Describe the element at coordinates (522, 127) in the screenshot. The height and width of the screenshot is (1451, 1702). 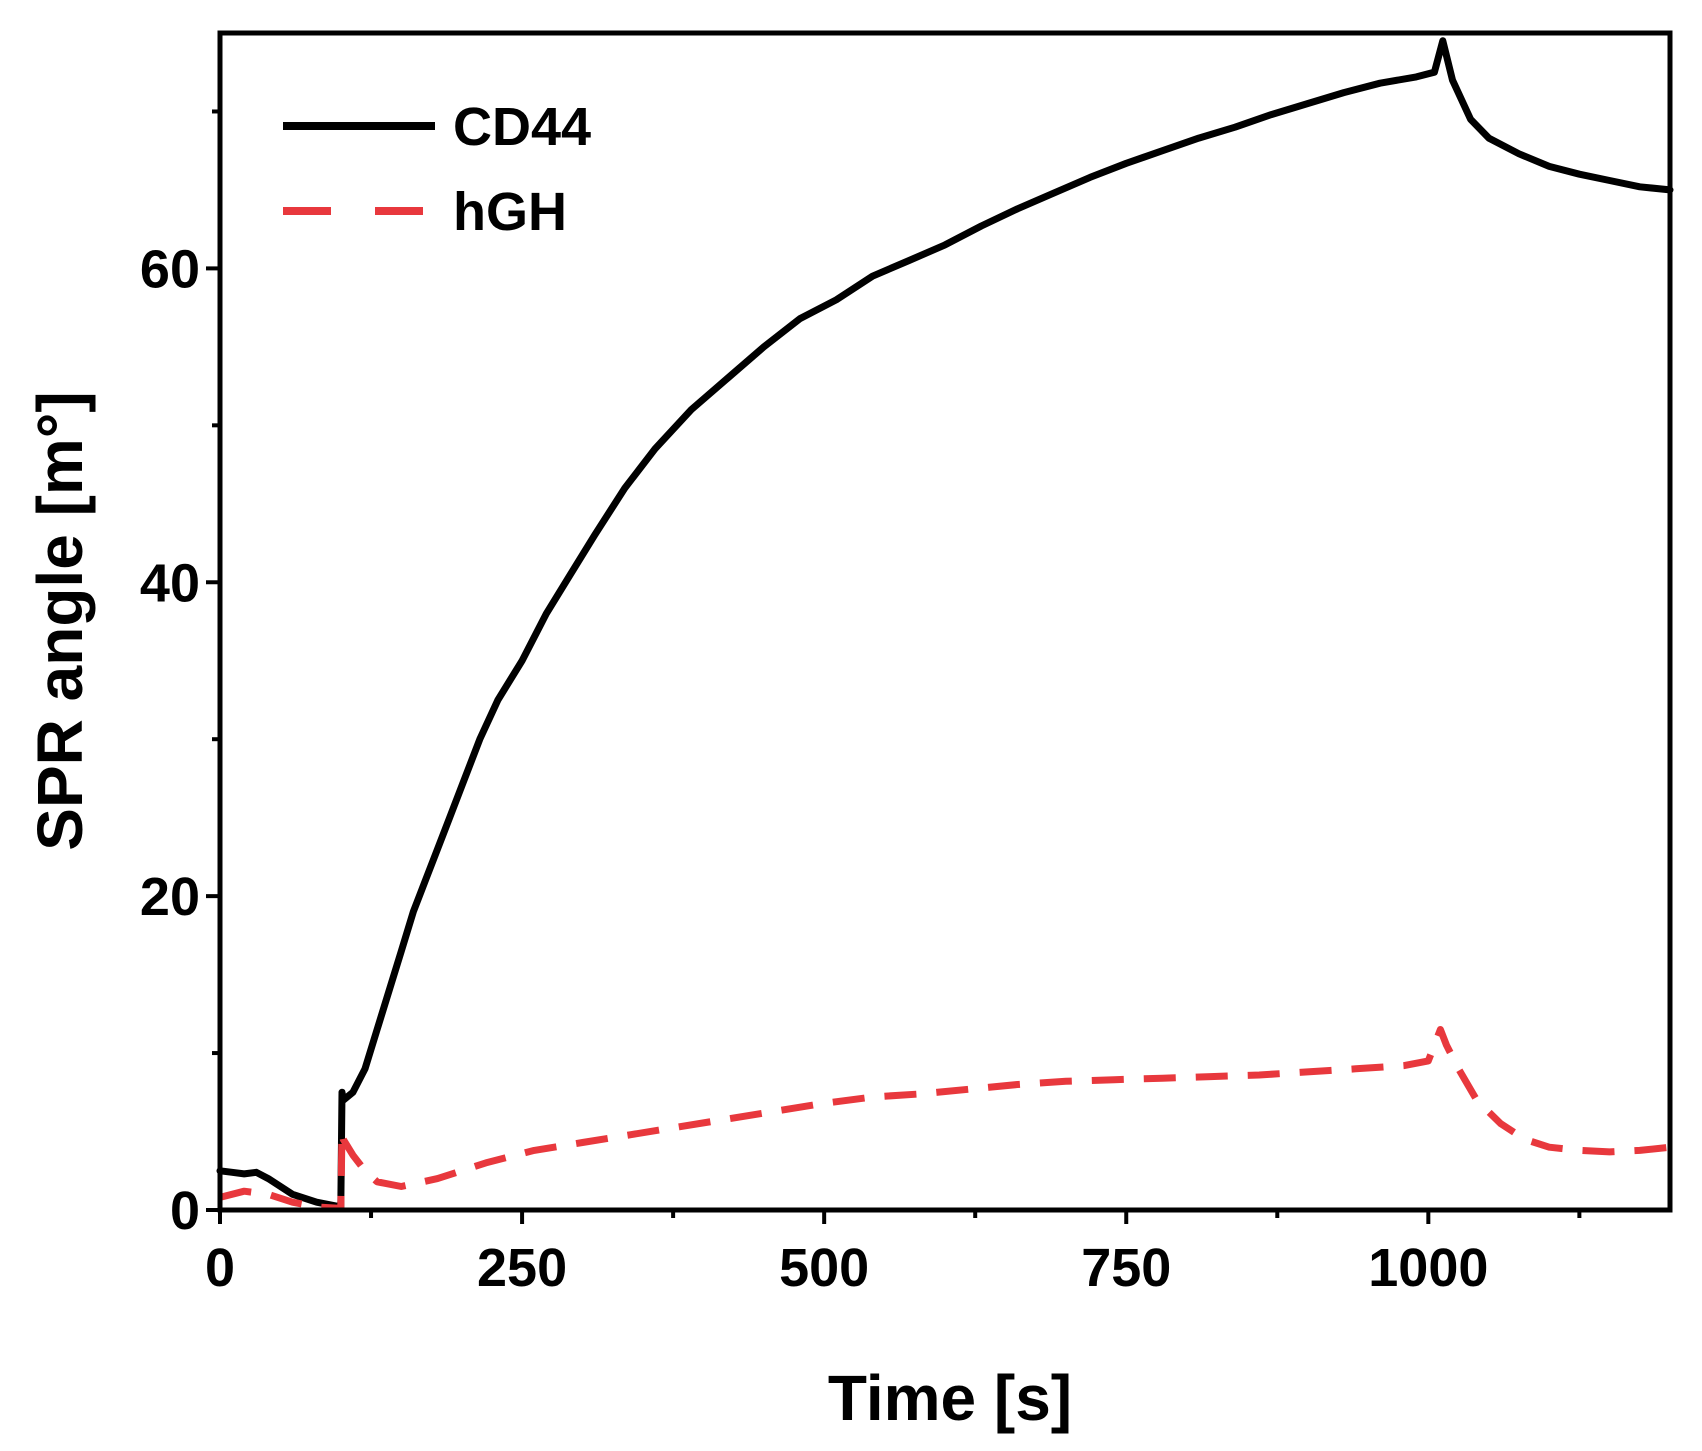
I see `legend-label-cd44: CD44` at that location.